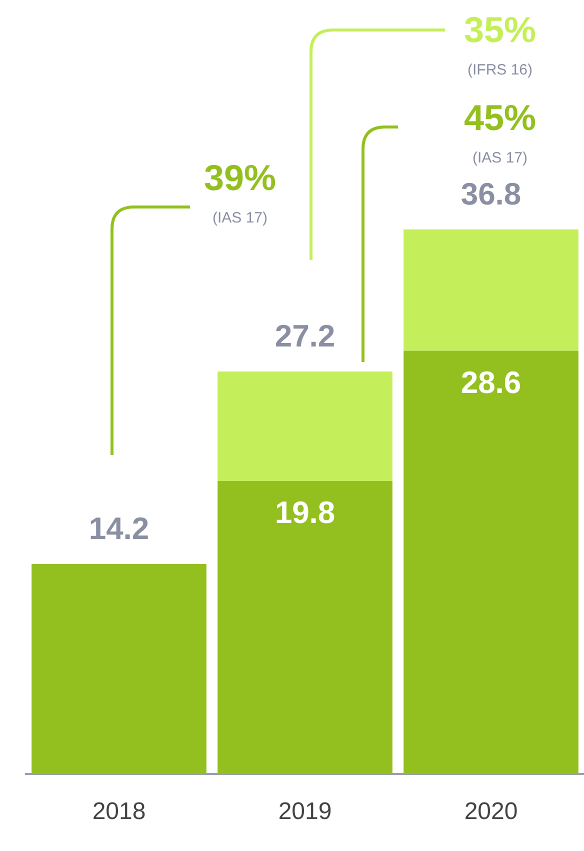 The width and height of the screenshot is (584, 851). Describe the element at coordinates (119, 528) in the screenshot. I see `total-label: 14.2` at that location.